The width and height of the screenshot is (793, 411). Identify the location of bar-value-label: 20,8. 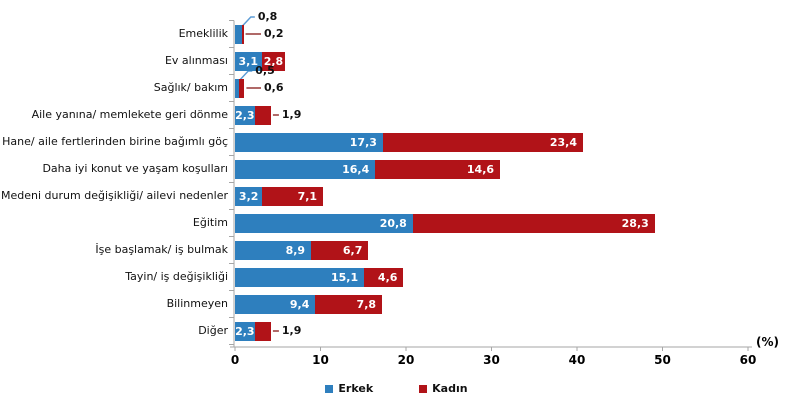
(393, 223).